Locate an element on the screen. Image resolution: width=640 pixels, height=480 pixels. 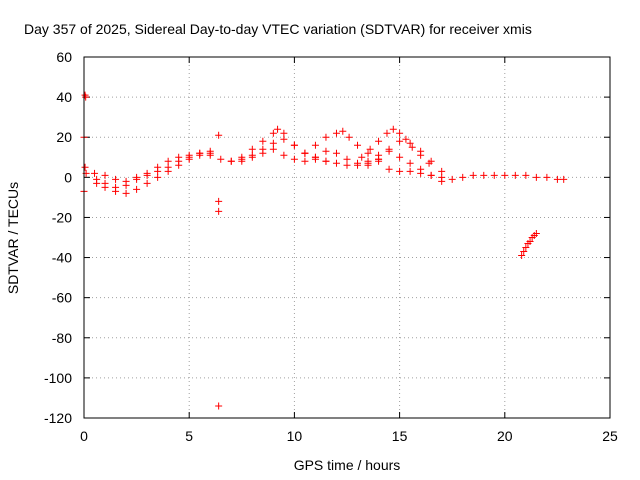
x-tick-label: 10 is located at coordinates (295, 436).